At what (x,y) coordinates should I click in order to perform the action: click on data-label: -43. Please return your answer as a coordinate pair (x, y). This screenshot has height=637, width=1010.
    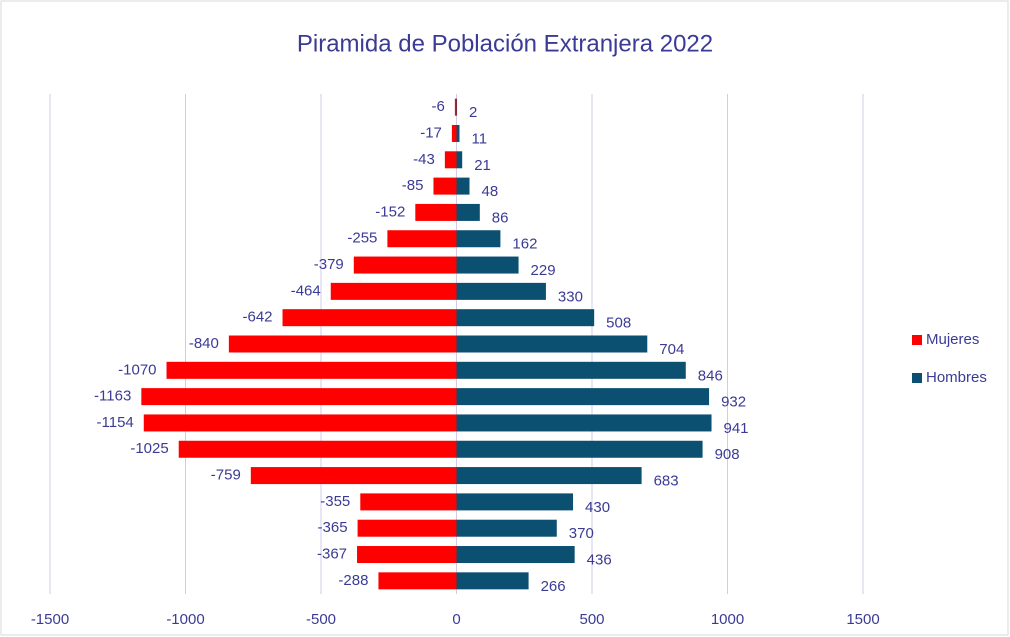
    Looking at the image, I should click on (424, 159).